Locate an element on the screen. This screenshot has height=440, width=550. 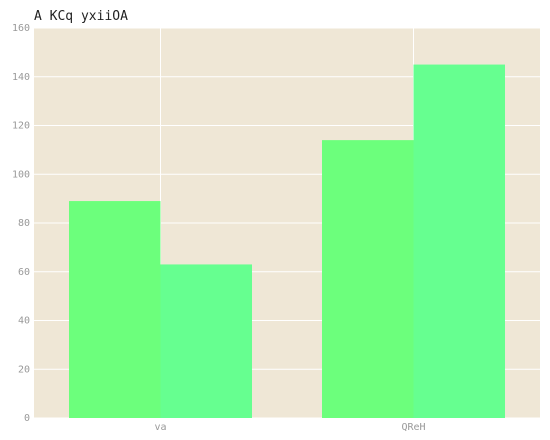
y-tick-label: 60 is located at coordinates (24, 272).